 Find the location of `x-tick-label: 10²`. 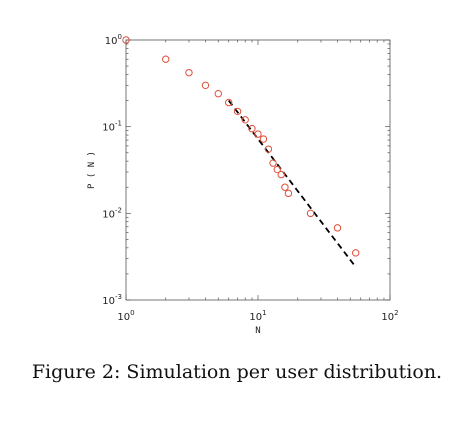

x-tick-label: 10² is located at coordinates (389, 316).